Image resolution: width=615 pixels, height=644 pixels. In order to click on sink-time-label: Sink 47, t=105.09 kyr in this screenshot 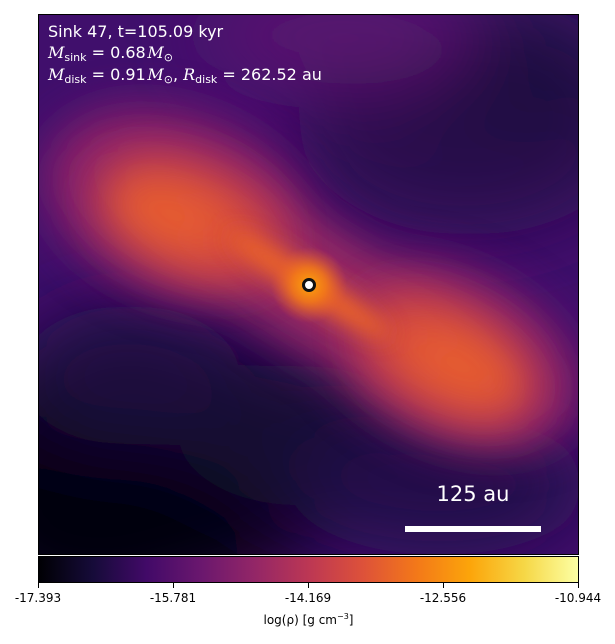, I will do `click(136, 31)`.